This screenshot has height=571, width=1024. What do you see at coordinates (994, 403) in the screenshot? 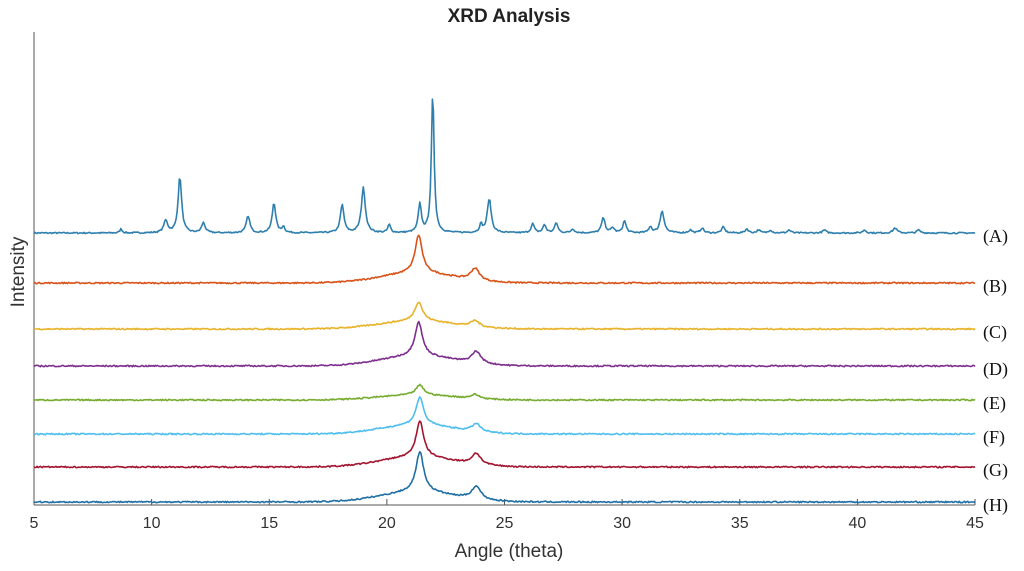
I see `series-label-e: (E)` at bounding box center [994, 403].